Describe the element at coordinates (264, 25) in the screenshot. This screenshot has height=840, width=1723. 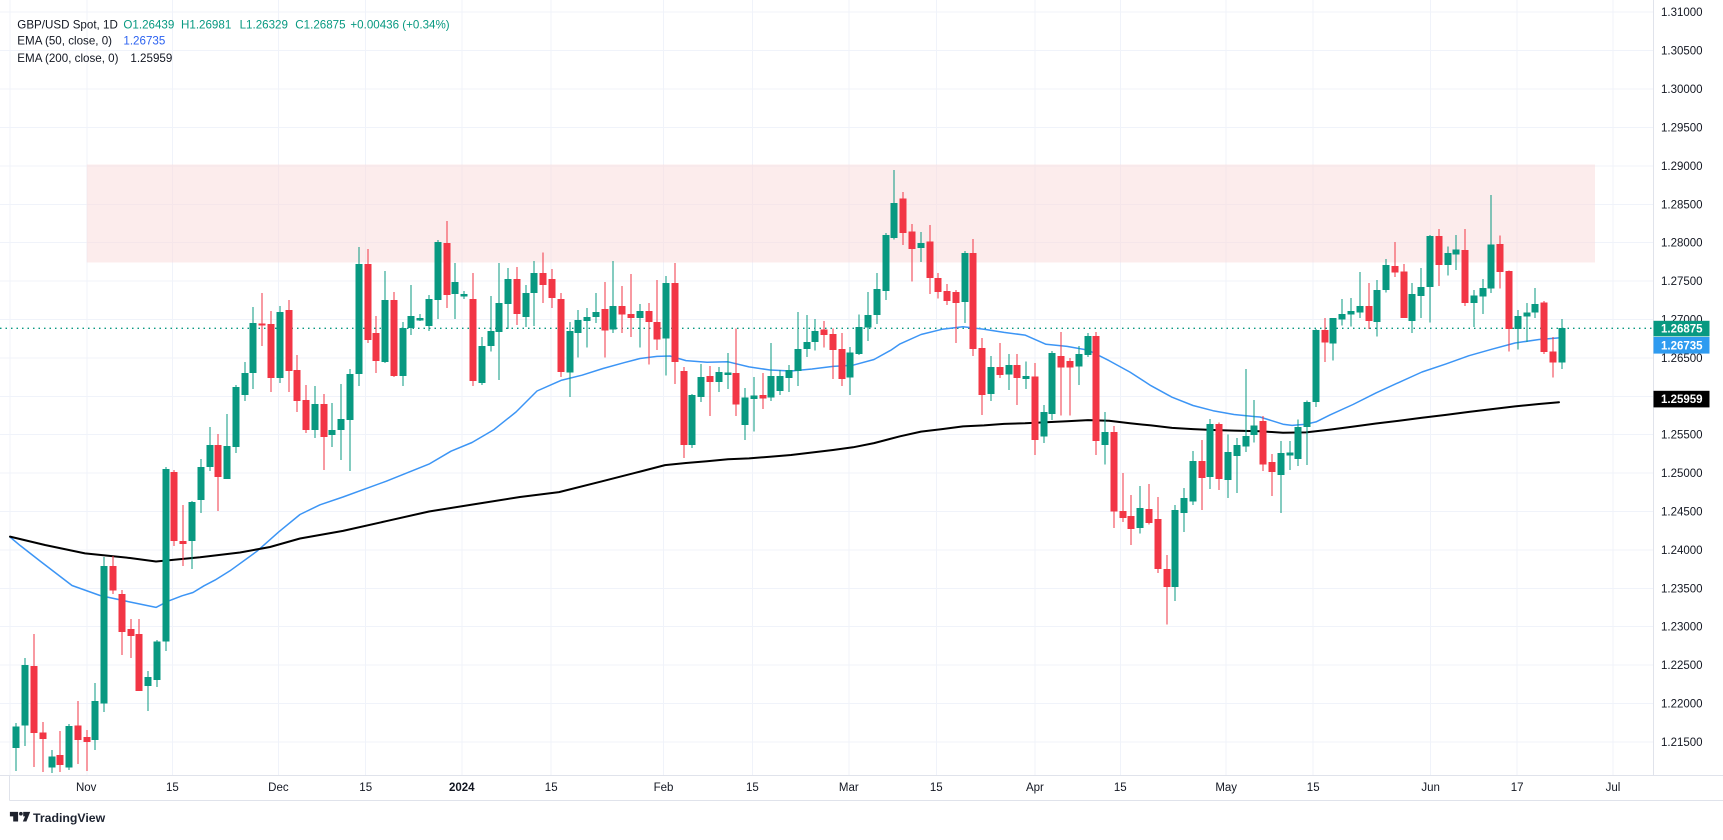
I see `svg-text: L1.26329` at that location.